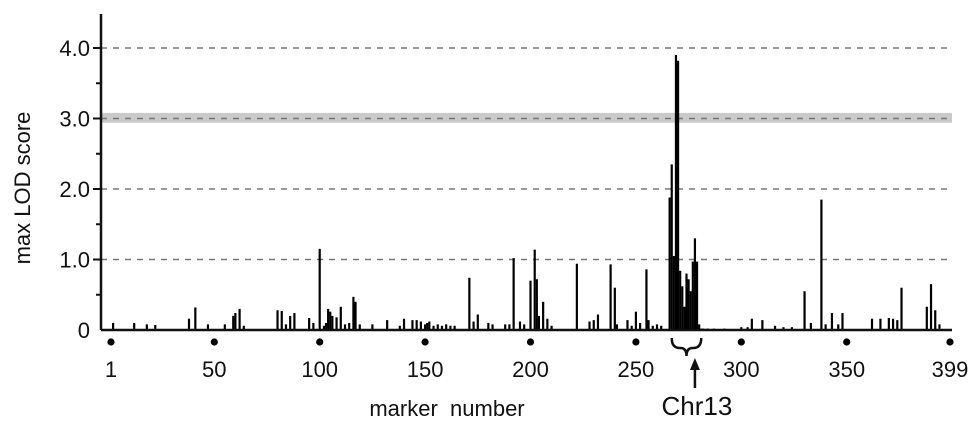 The width and height of the screenshot is (972, 423). What do you see at coordinates (425, 369) in the screenshot?
I see `x-tick-label-3: 150` at bounding box center [425, 369].